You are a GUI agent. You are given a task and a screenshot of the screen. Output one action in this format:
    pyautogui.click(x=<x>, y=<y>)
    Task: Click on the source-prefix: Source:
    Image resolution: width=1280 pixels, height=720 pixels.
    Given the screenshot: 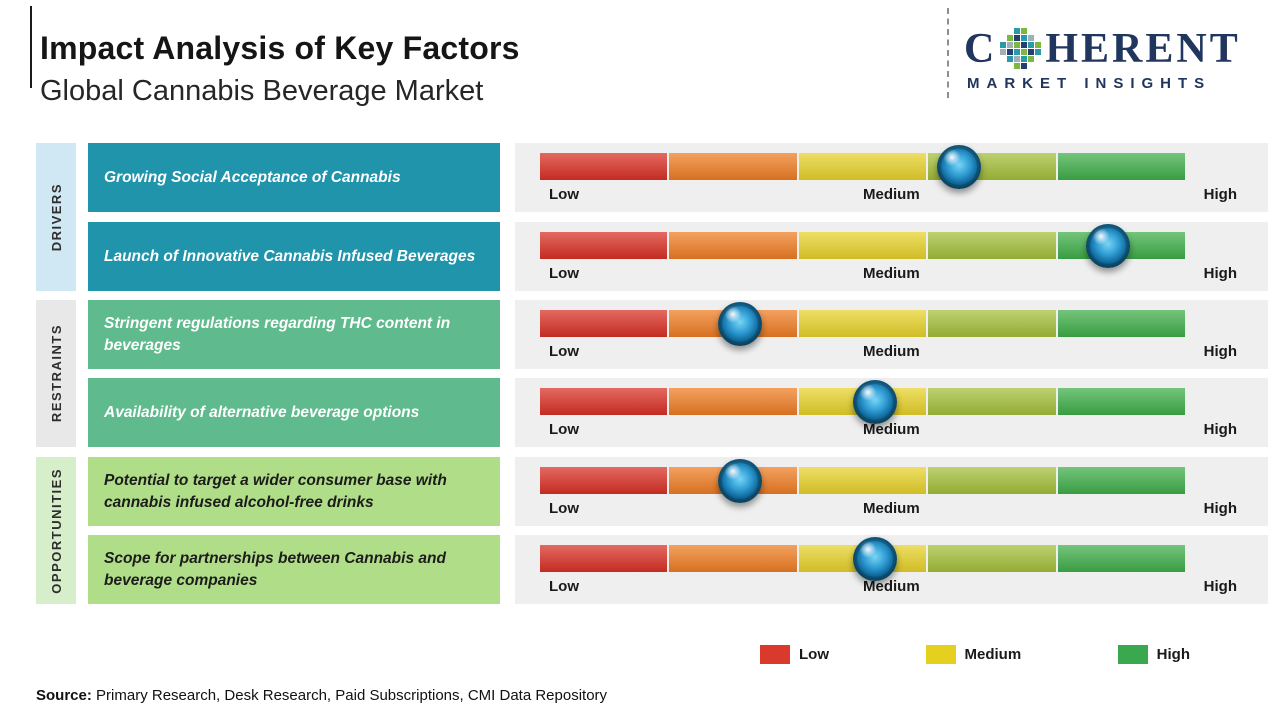 What is the action you would take?
    pyautogui.click(x=64, y=695)
    